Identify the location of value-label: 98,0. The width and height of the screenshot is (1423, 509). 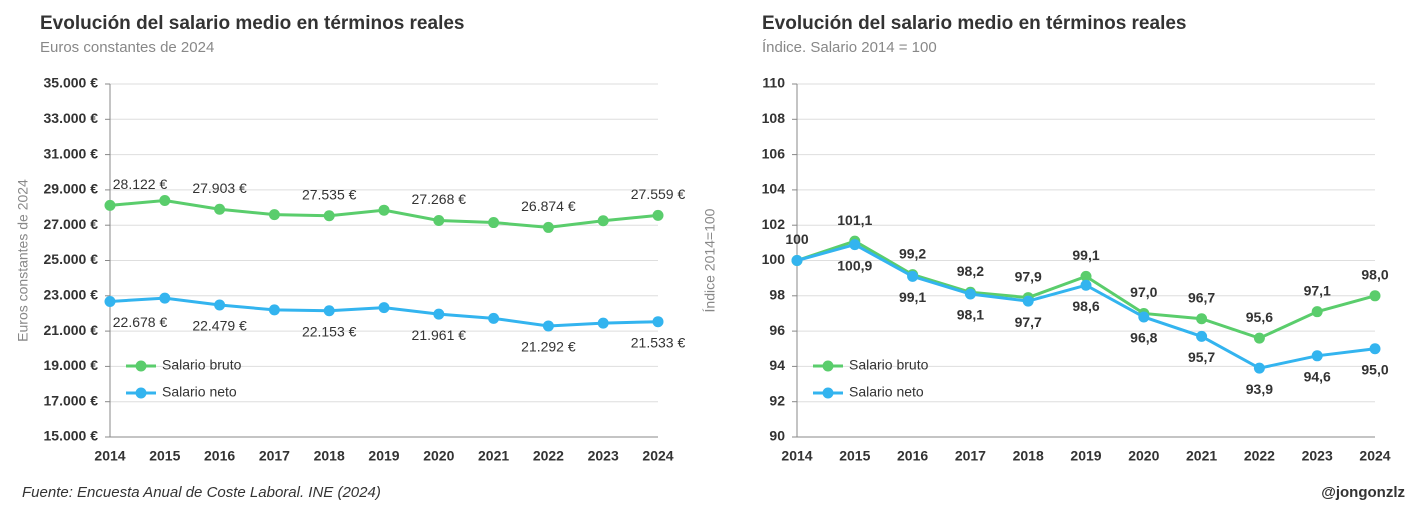
(1374, 275).